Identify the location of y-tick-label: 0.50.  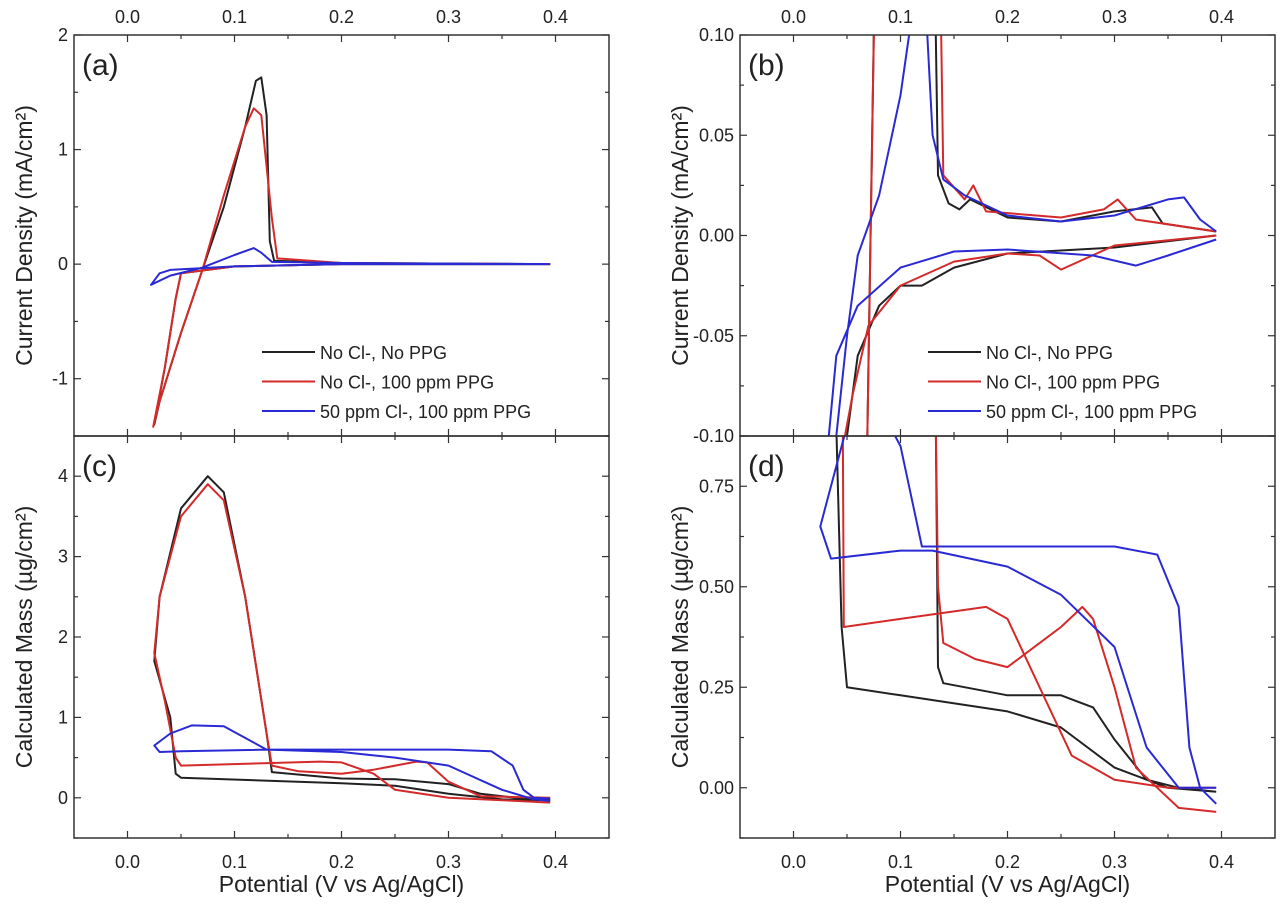
(716, 587).